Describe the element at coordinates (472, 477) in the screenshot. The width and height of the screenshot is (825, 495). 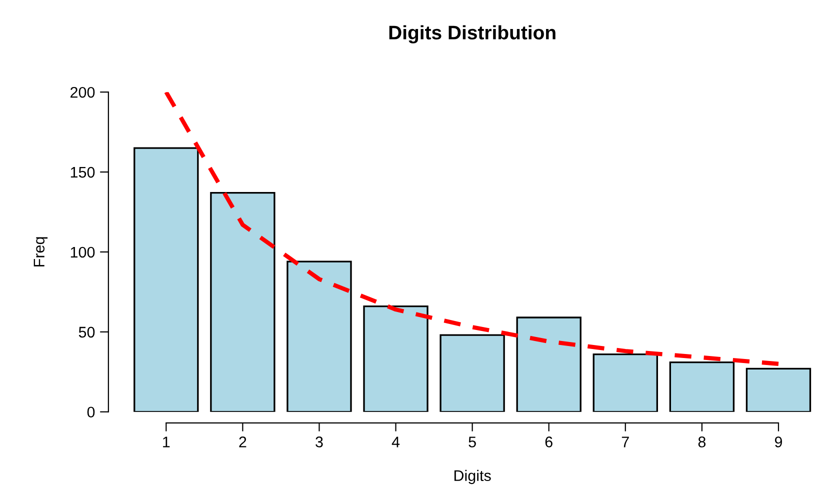
I see `x-axis-title: Digits` at that location.